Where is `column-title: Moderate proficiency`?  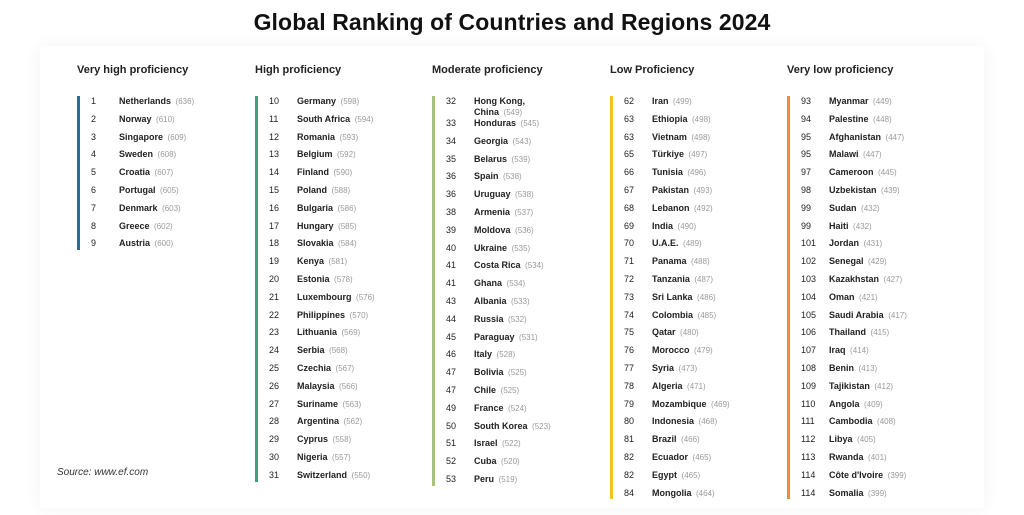 column-title: Moderate proficiency is located at coordinates (487, 70).